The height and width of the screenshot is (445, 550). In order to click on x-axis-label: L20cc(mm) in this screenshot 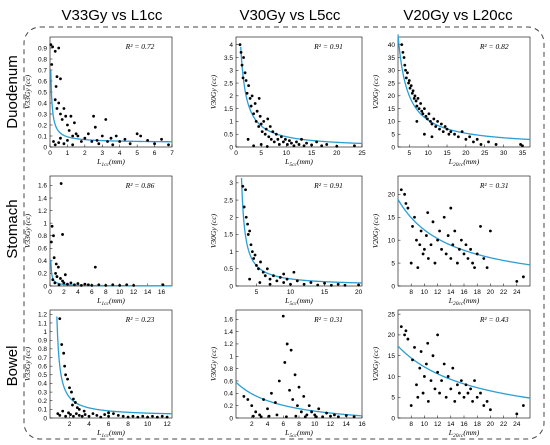, I will do `click(464, 301)`.